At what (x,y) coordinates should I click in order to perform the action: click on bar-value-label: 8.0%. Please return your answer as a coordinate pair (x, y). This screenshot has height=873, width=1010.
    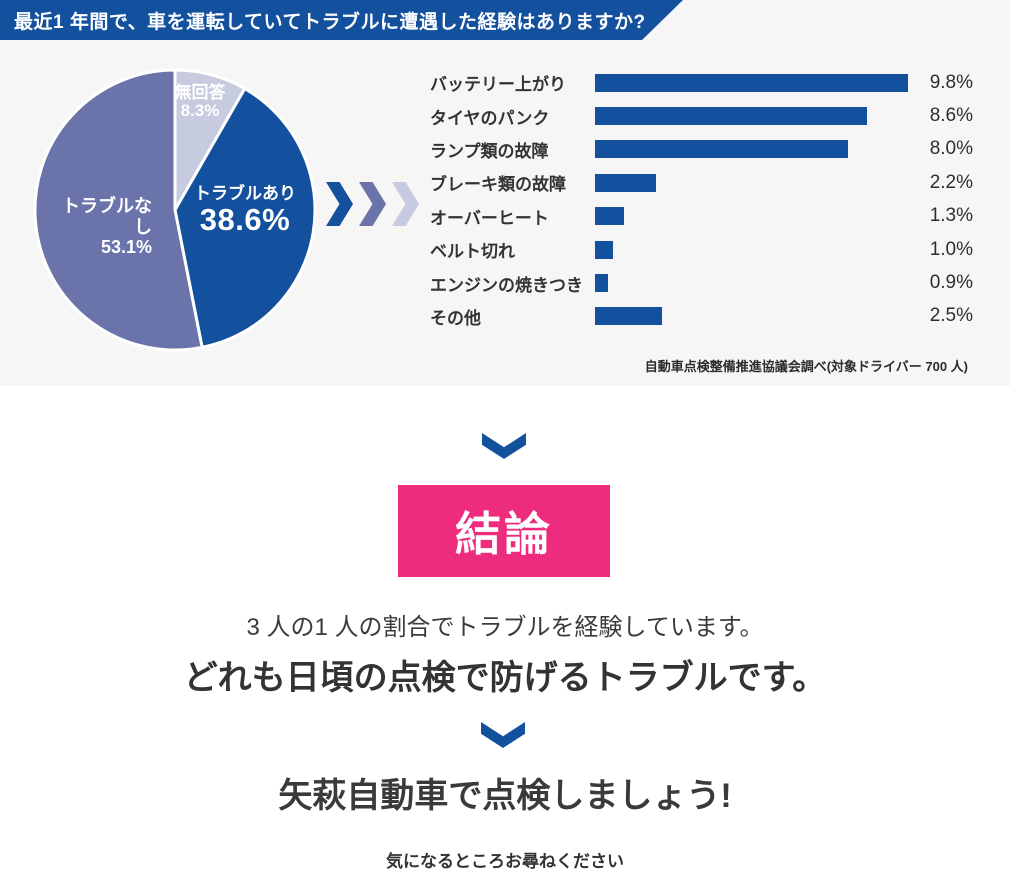
    Looking at the image, I should click on (951, 149).